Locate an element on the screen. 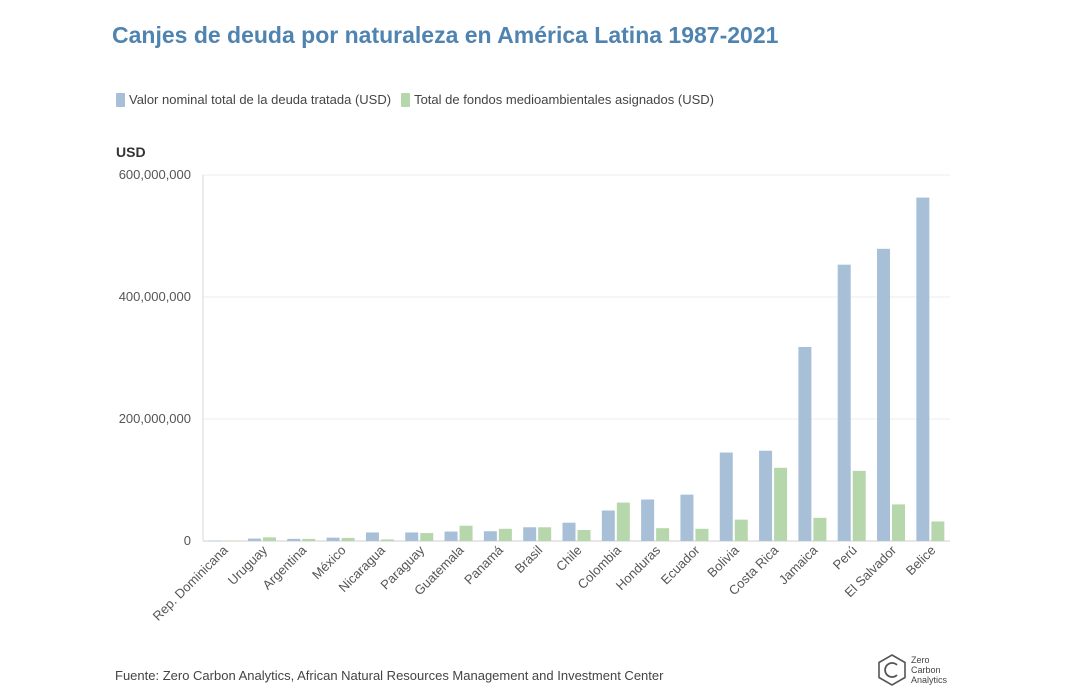 This screenshot has width=1080, height=696. logo-line-analytics: Analytics is located at coordinates (929, 680).